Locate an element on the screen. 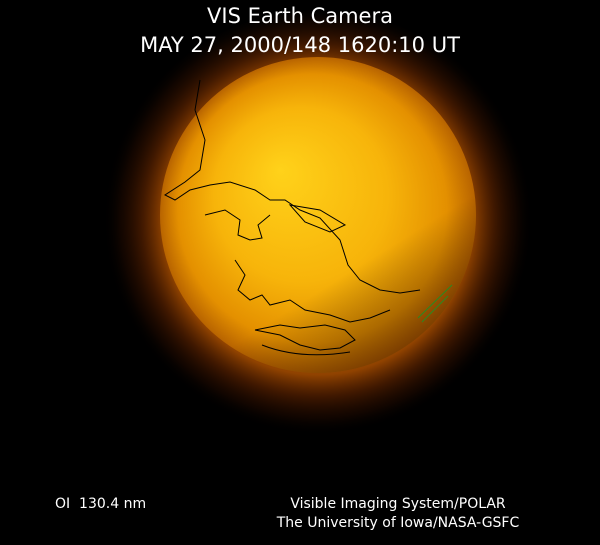 The width and height of the screenshot is (600, 545). title: VIS Earth Camera is located at coordinates (300, 16).